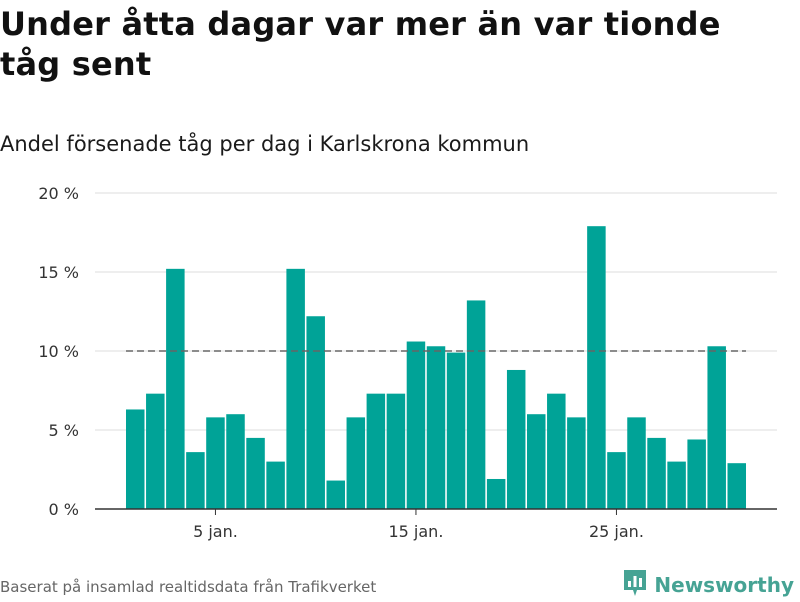 The height and width of the screenshot is (602, 800). I want to click on newsworthy-logo-icon, so click(635, 585).